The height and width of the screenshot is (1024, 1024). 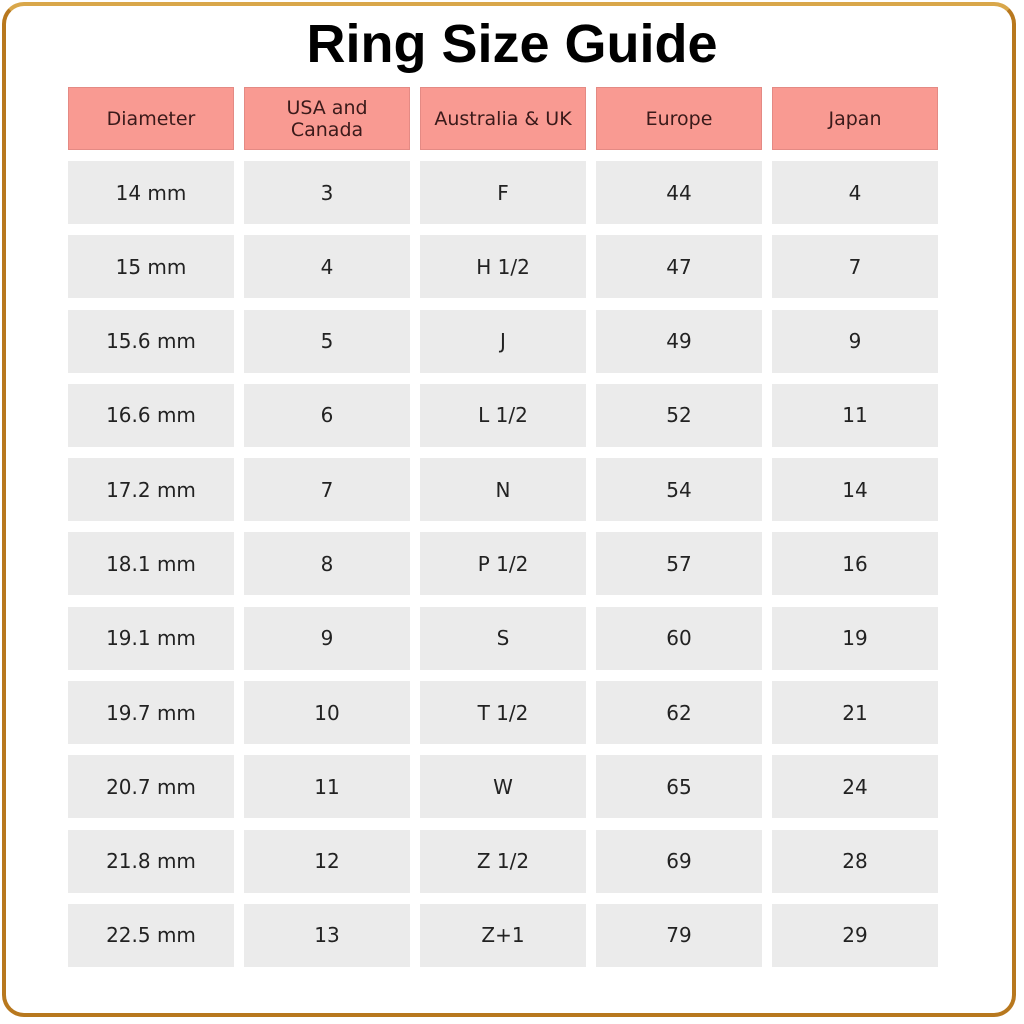 What do you see at coordinates (327, 564) in the screenshot?
I see `table-cell: 8` at bounding box center [327, 564].